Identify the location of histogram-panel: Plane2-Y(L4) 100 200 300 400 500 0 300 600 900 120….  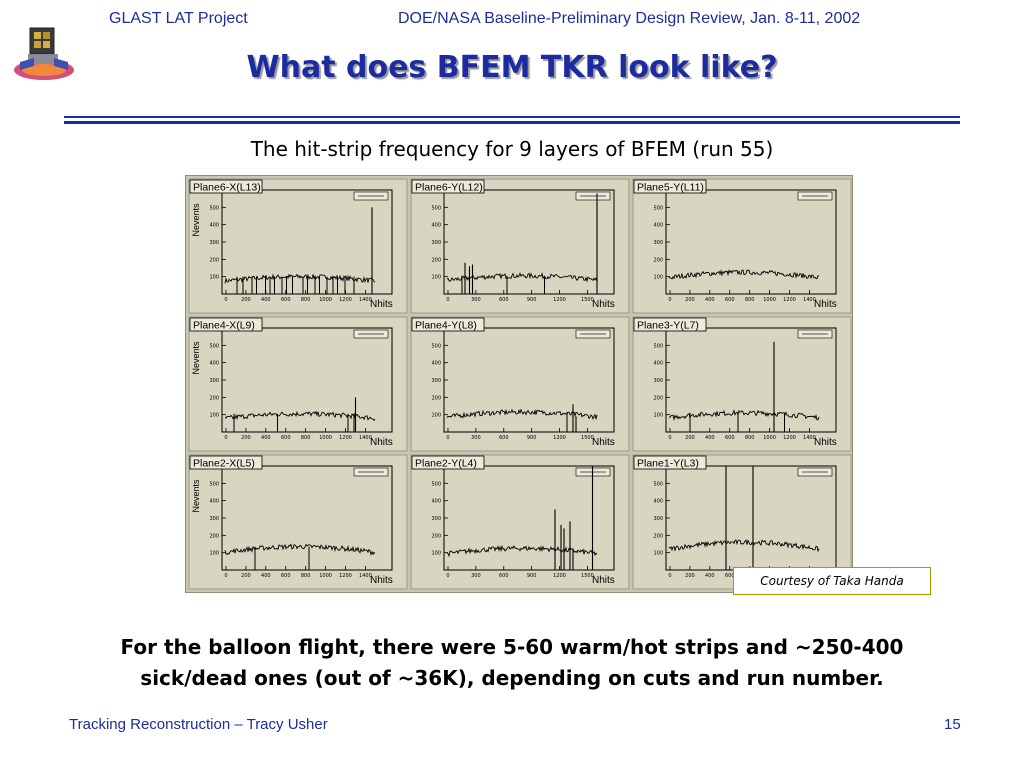
(520, 522).